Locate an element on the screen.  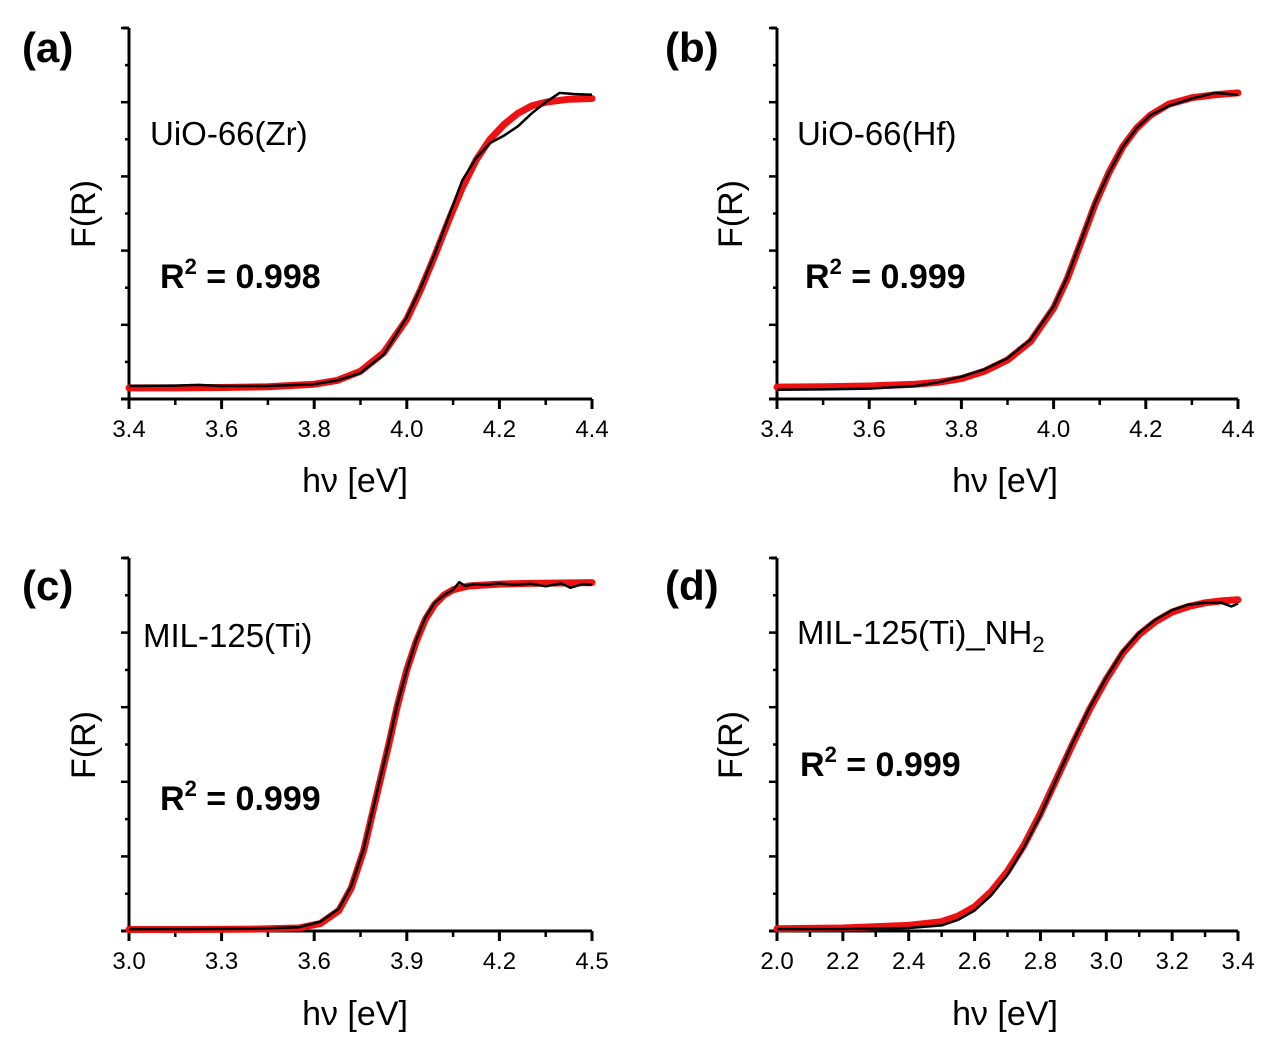
sample-name: UiO-66(Zr) is located at coordinates (229, 133).